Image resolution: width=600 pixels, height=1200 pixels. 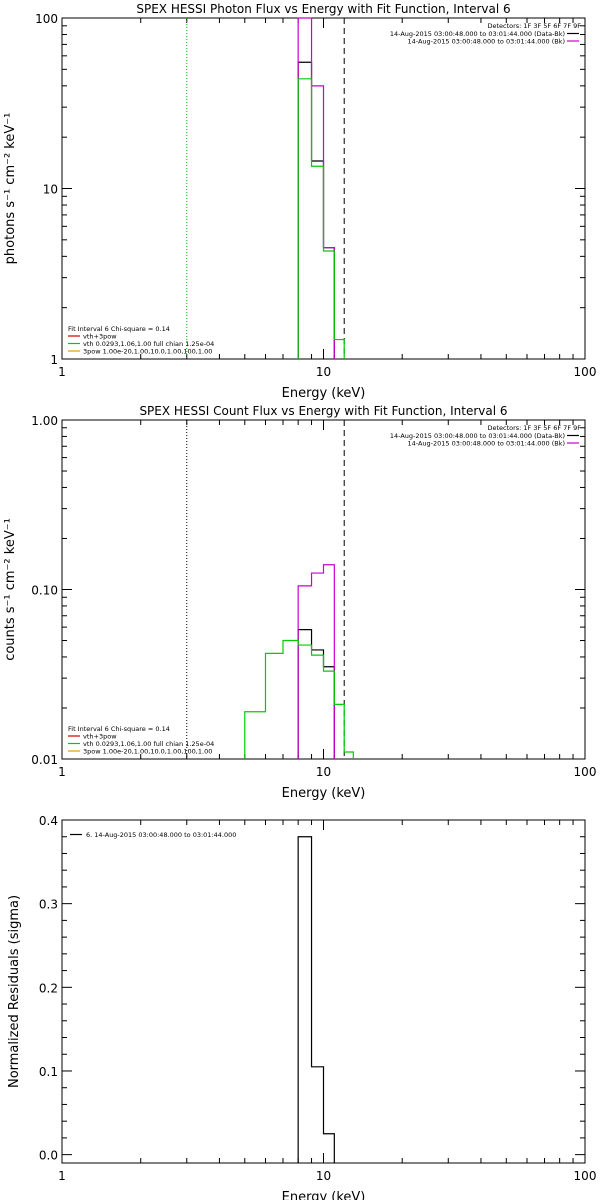 What do you see at coordinates (48, 1156) in the screenshot?
I see `y-tick-label: 0.0` at bounding box center [48, 1156].